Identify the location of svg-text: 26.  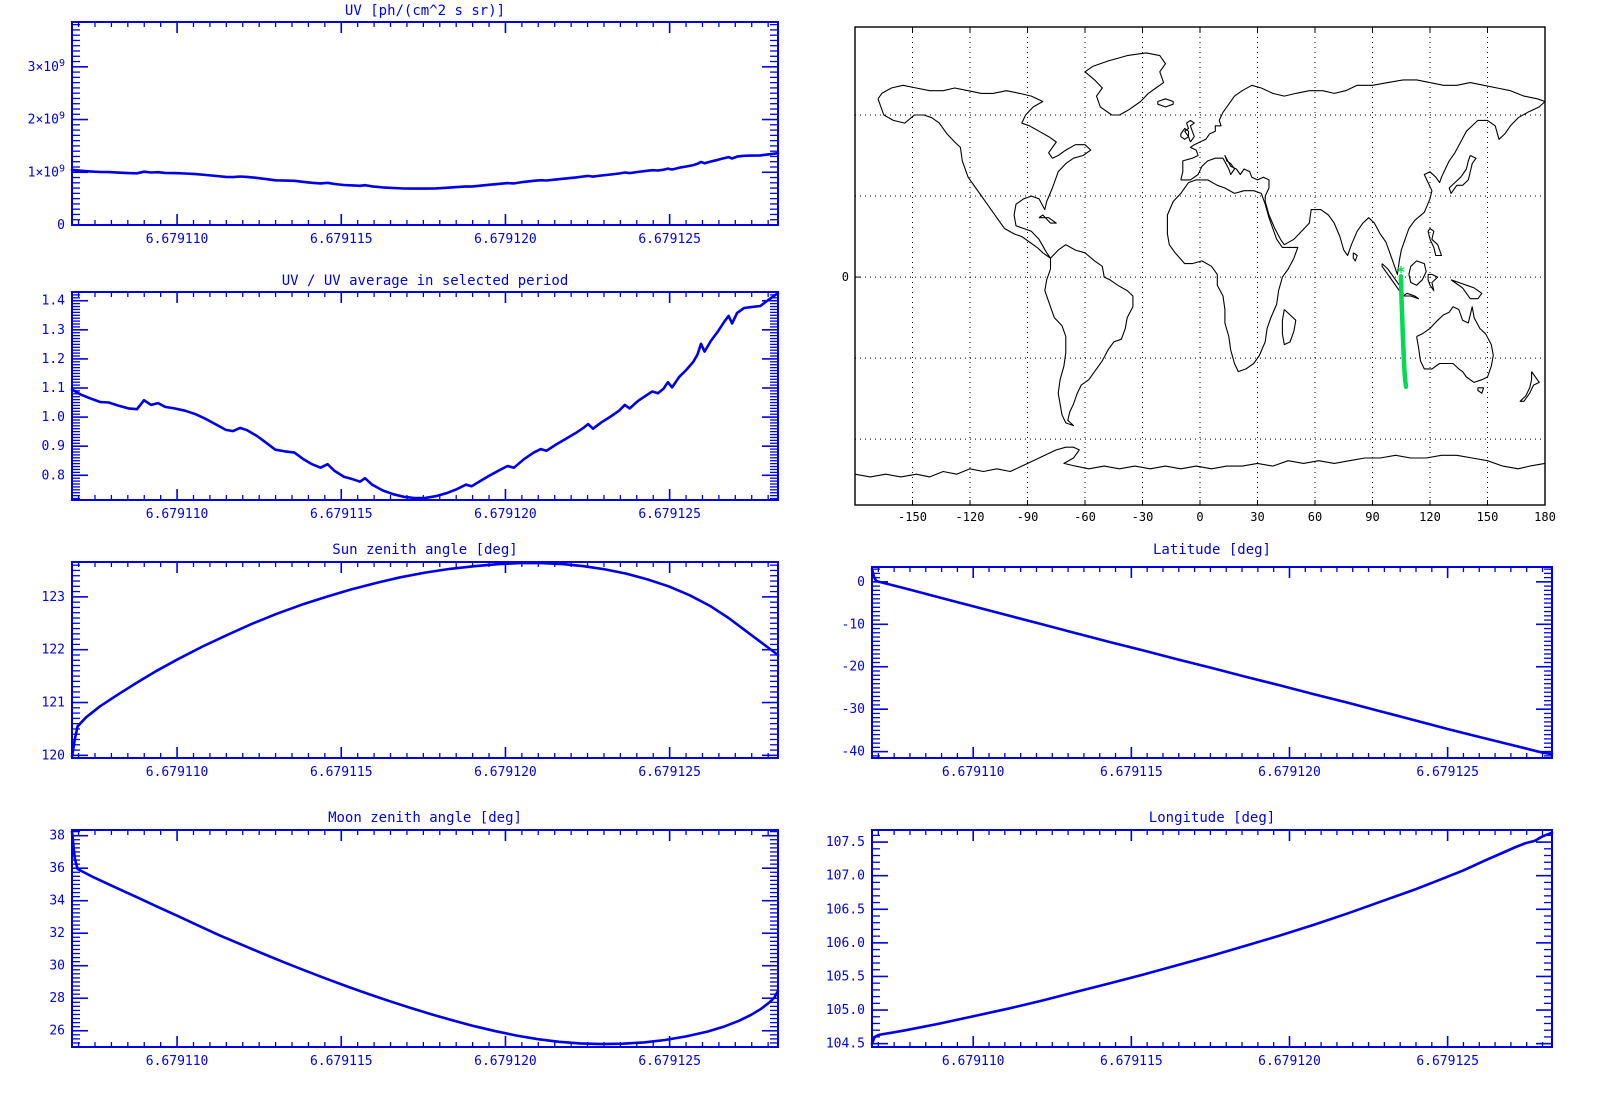
(57, 1031).